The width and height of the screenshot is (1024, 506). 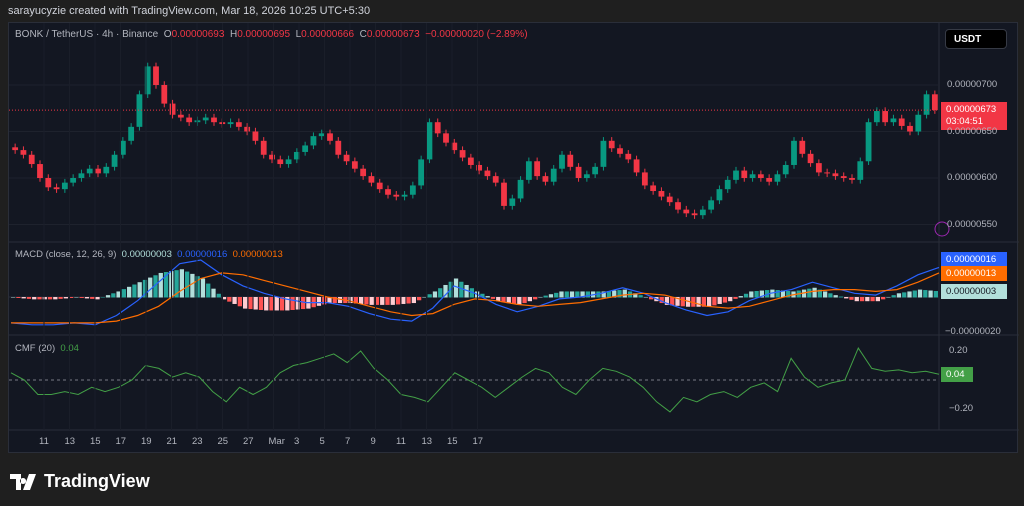 What do you see at coordinates (87, 34) in the screenshot?
I see `symbol-label: BONK / TetherUS · 4h · Binance` at bounding box center [87, 34].